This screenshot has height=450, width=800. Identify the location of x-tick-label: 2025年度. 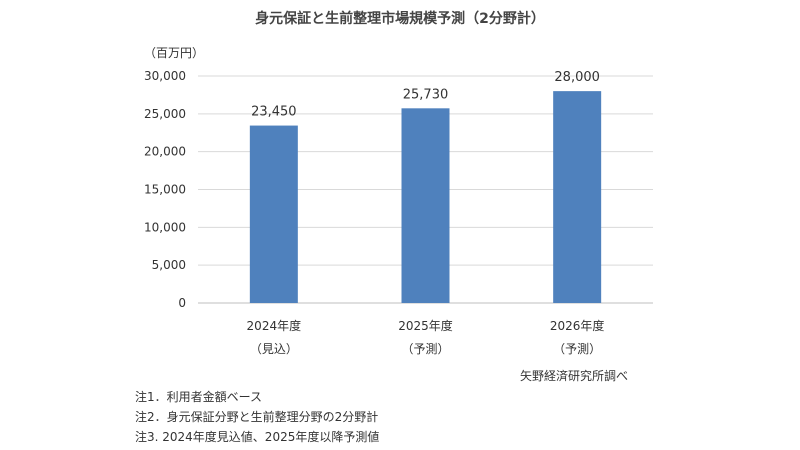
(425, 325).